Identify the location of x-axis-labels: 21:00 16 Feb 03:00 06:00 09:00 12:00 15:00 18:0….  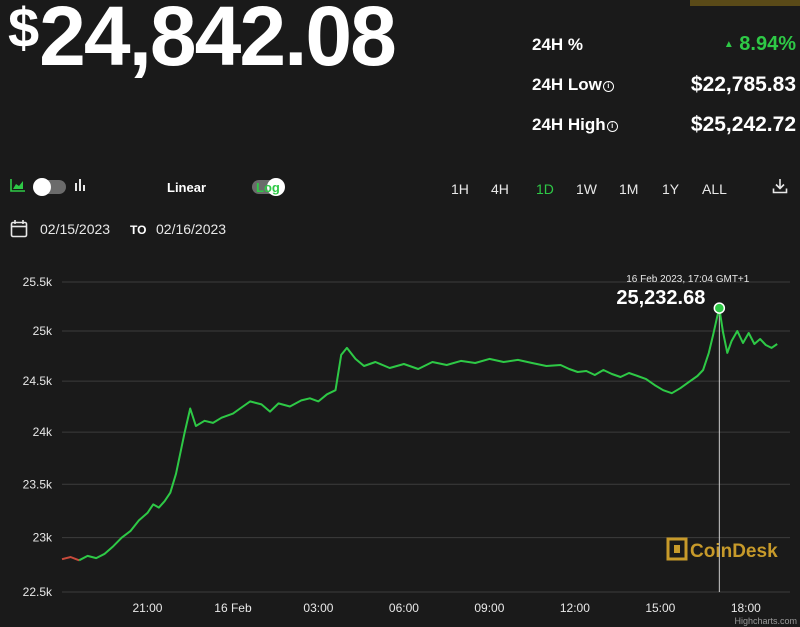
(446, 608).